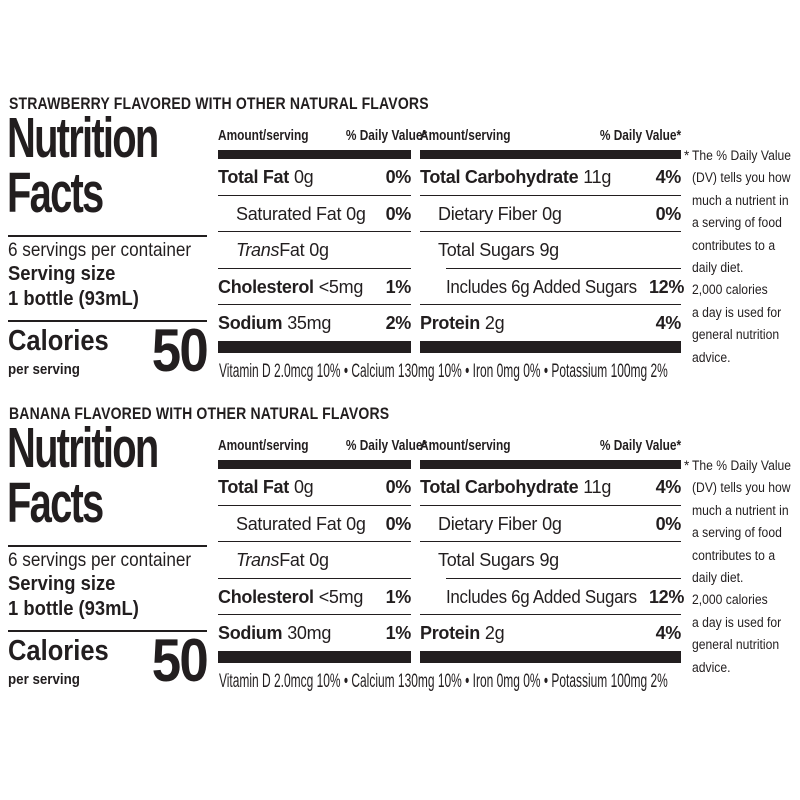  I want to click on nutrient-row-cholesterol: Cholesterol <5mg 1%, so click(314, 597).